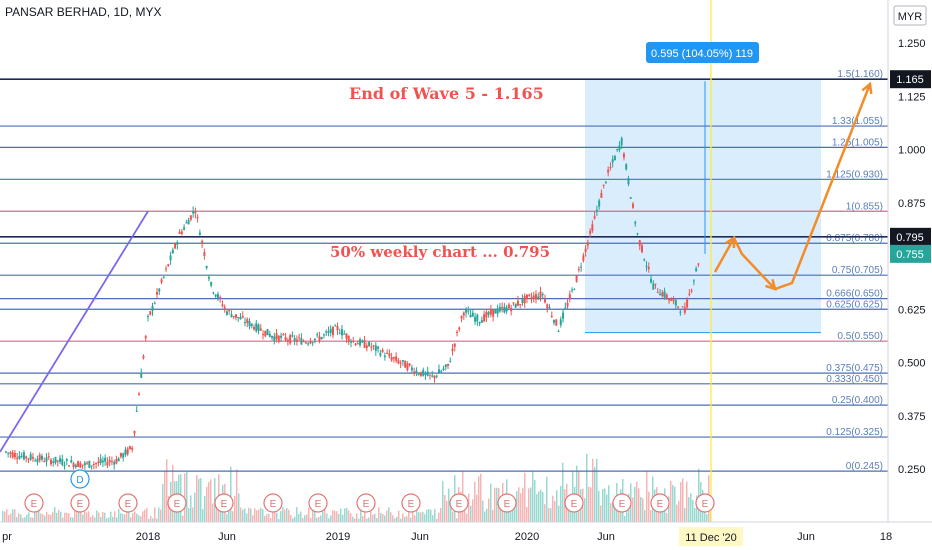 This screenshot has height=550, width=932. I want to click on y-tick-label: 0.500, so click(912, 364).